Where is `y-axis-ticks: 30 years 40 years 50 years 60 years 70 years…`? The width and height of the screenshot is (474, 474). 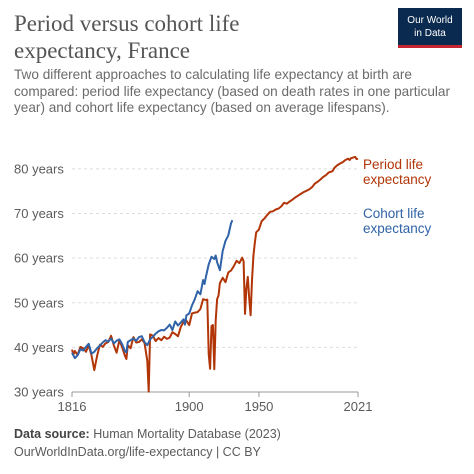 y-axis-ticks: 30 years 40 years 50 years 60 years 70 years… is located at coordinates (39, 280).